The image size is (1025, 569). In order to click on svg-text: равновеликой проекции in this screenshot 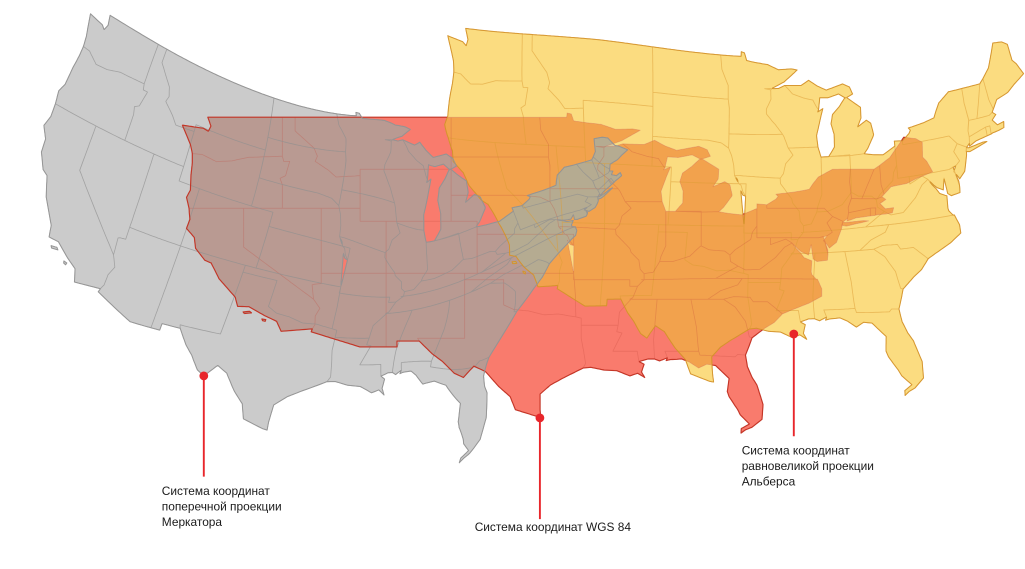, I will do `click(808, 466)`.